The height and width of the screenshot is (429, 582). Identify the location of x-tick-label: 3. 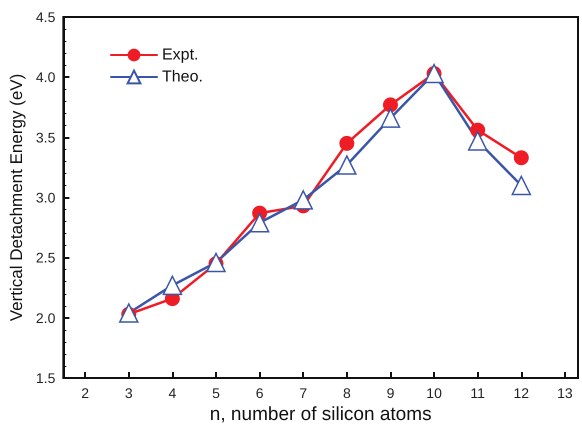
(128, 393).